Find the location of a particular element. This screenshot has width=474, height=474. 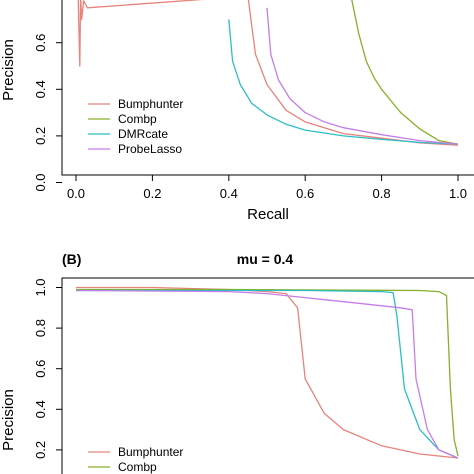

y-tick-label-2: 0.6 is located at coordinates (40, 369).